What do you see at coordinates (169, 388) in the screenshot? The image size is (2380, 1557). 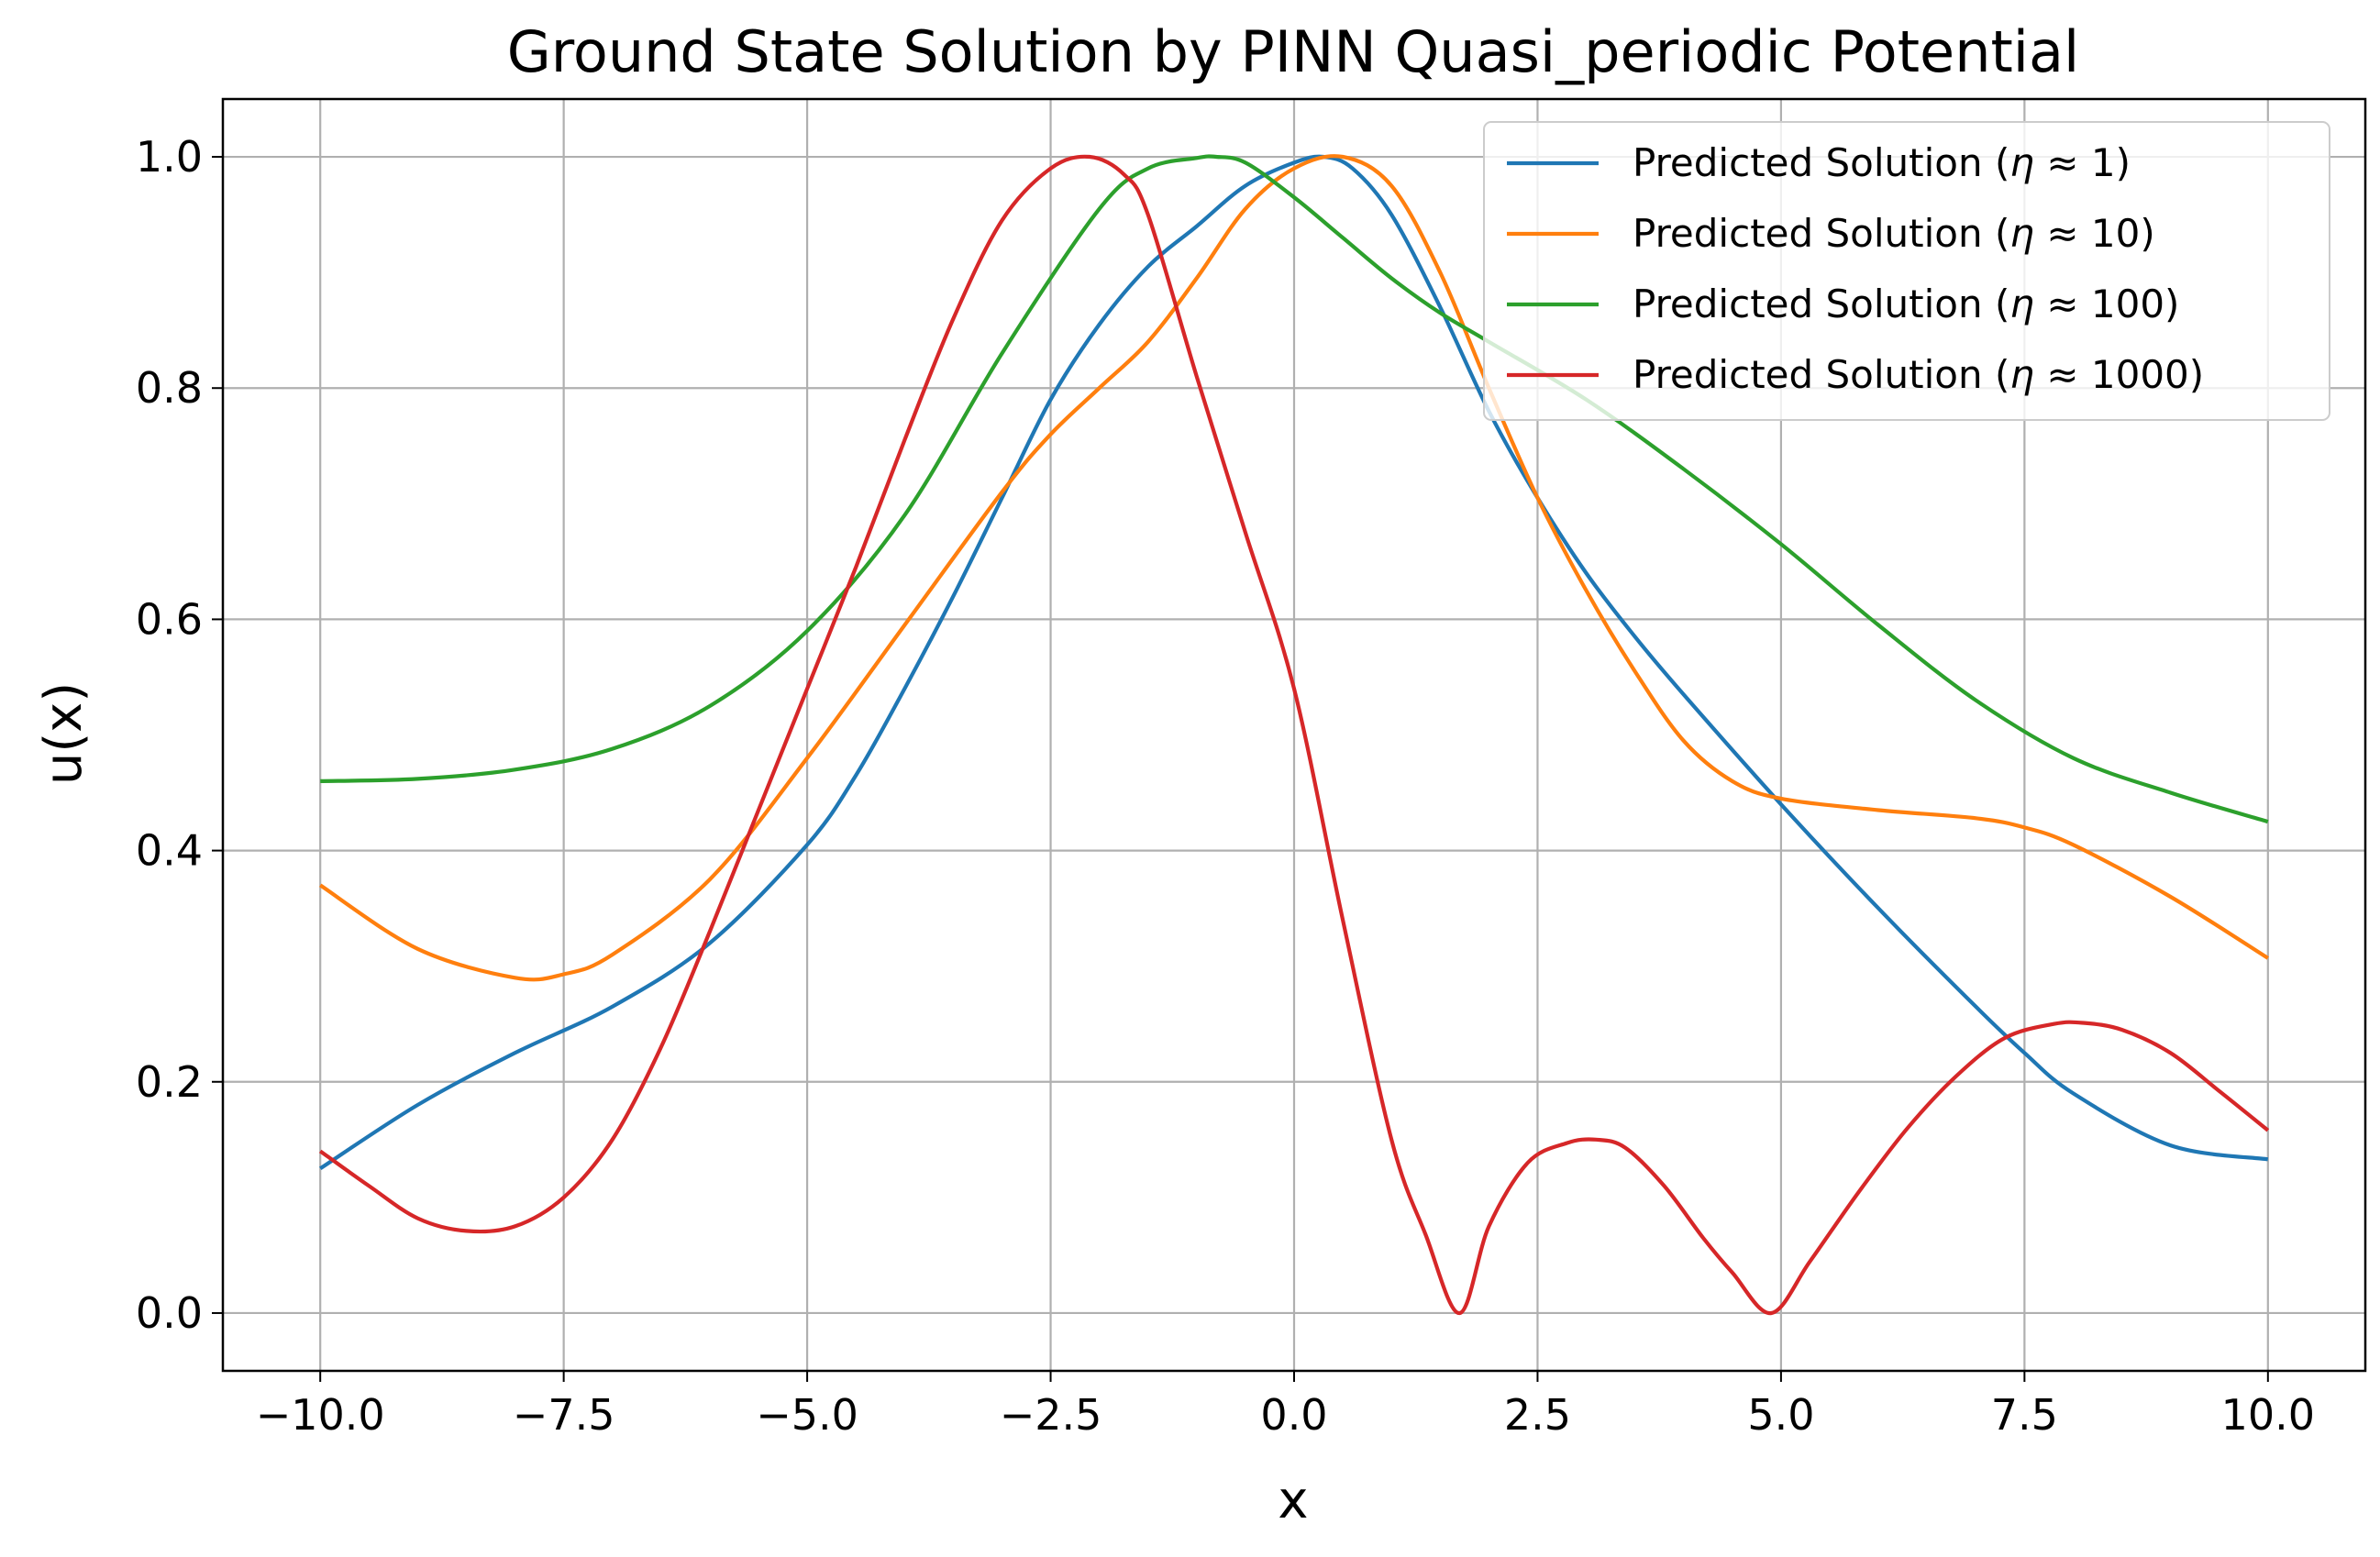 I see `y-tick-label: 0.8` at bounding box center [169, 388].